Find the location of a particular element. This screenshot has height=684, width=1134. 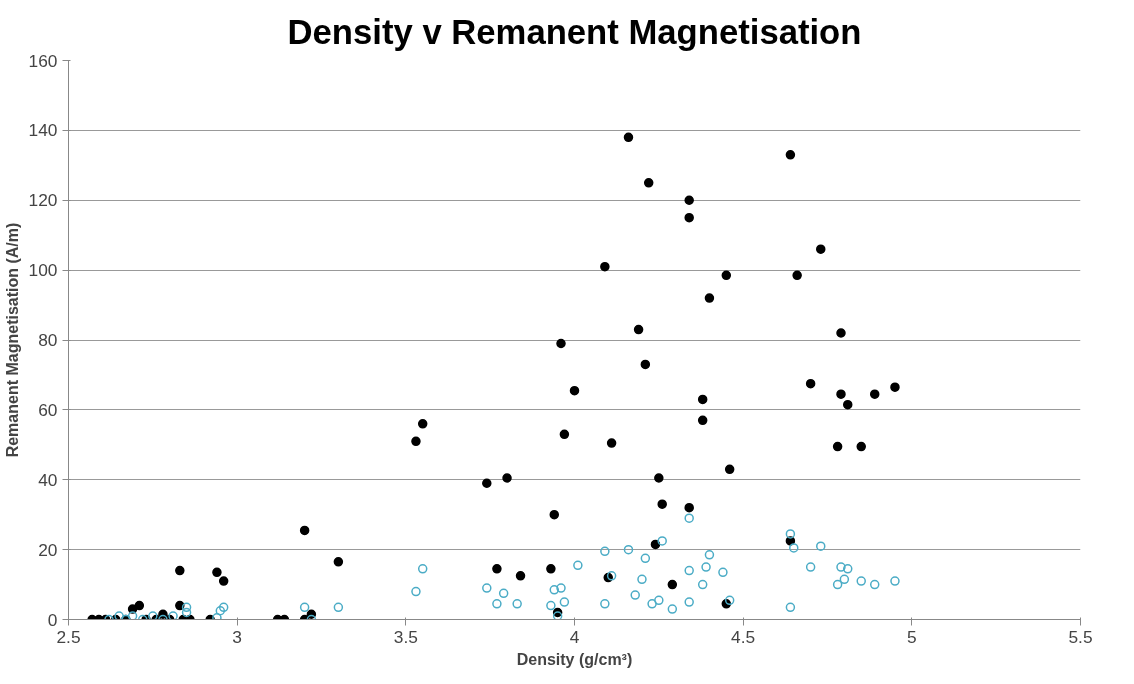

y-tick-label: 160 is located at coordinates (43, 60).